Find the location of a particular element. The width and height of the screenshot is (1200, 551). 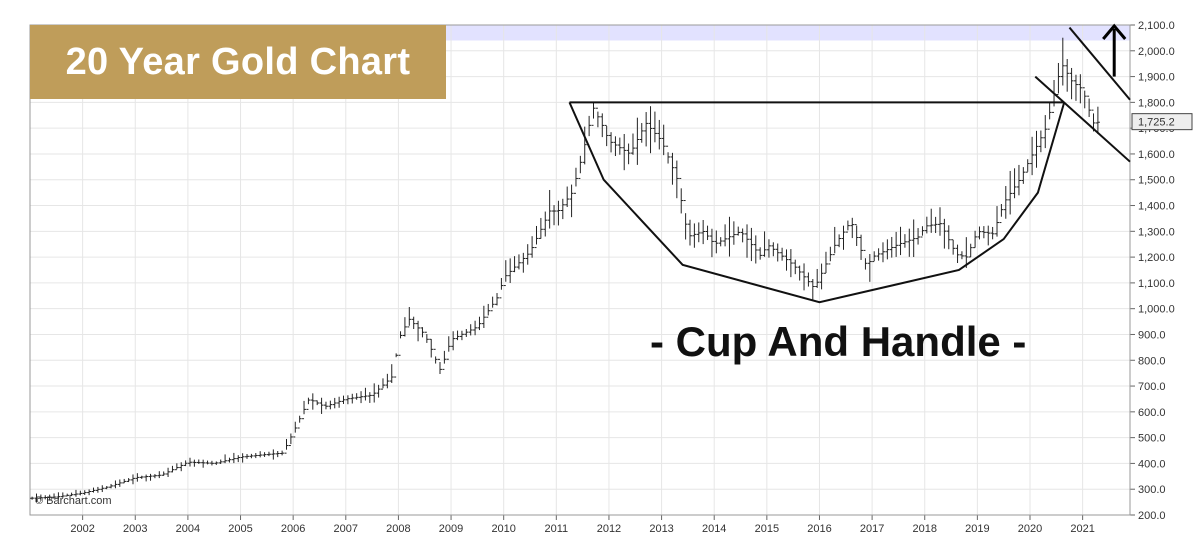

y-tick-label: 1,100.0 is located at coordinates (1156, 284).